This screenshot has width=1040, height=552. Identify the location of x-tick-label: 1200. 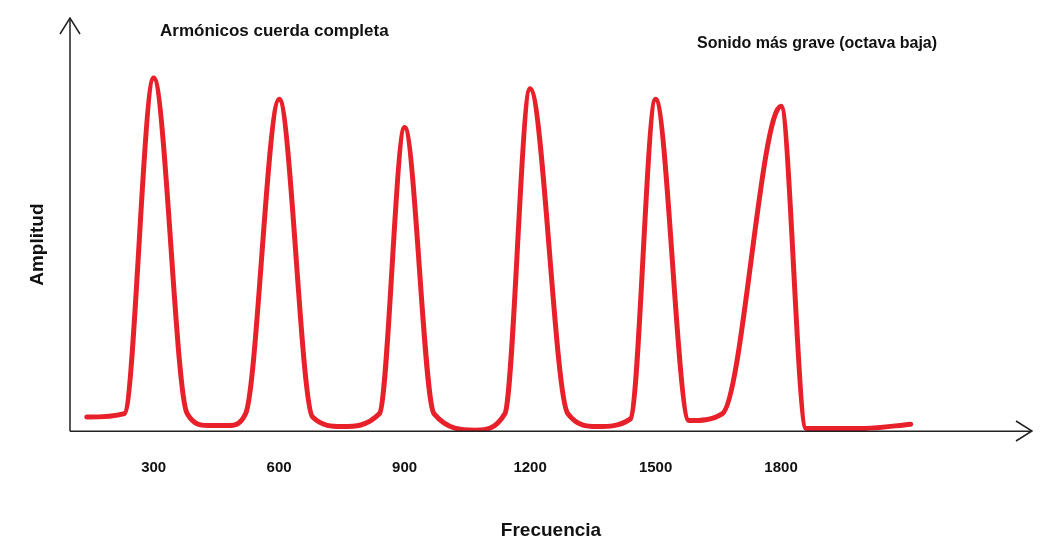
(530, 467).